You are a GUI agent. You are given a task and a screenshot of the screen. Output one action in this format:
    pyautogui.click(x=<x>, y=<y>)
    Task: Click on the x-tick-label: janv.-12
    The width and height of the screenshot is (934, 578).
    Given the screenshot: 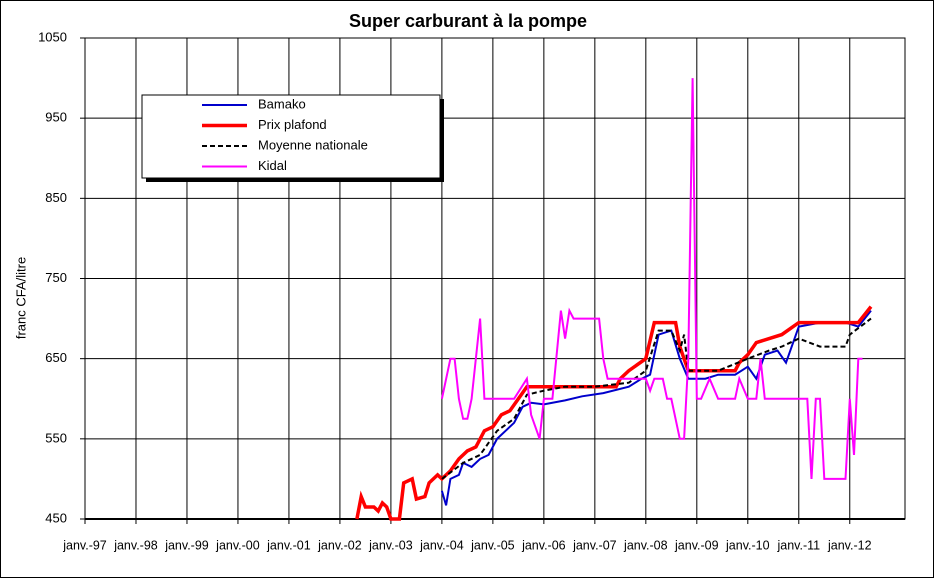 What is the action you would take?
    pyautogui.click(x=849, y=545)
    